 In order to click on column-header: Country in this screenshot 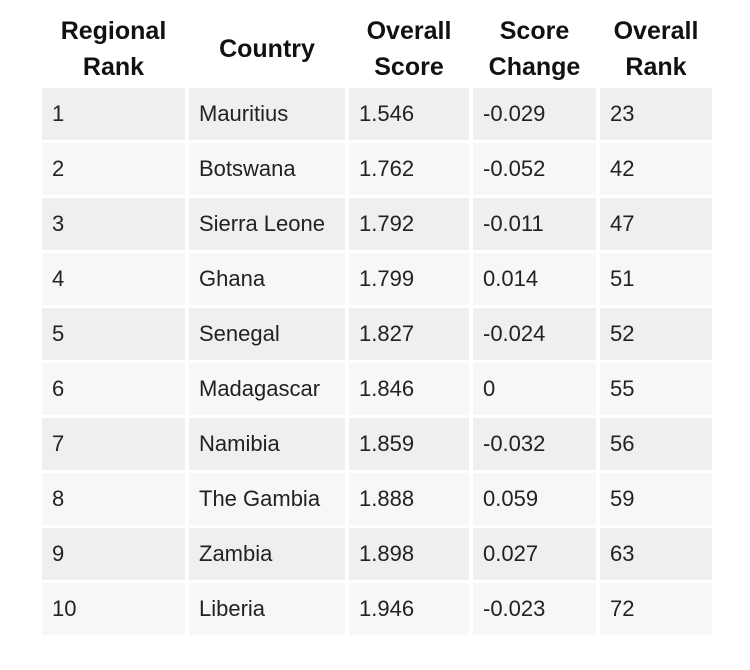, I will do `click(267, 49)`.